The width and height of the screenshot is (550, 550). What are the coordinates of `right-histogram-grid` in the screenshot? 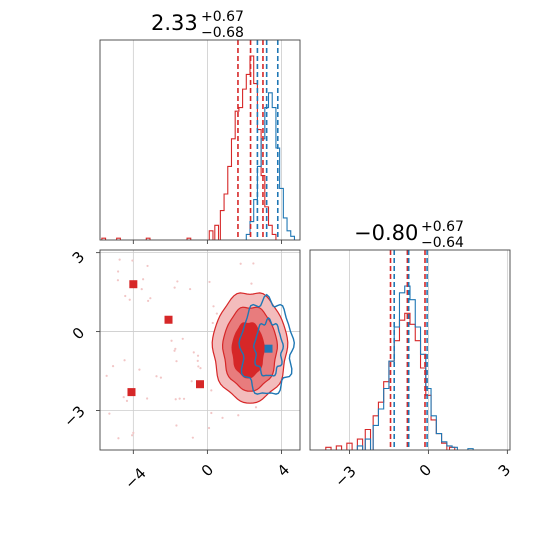 It's located at (428, 350).